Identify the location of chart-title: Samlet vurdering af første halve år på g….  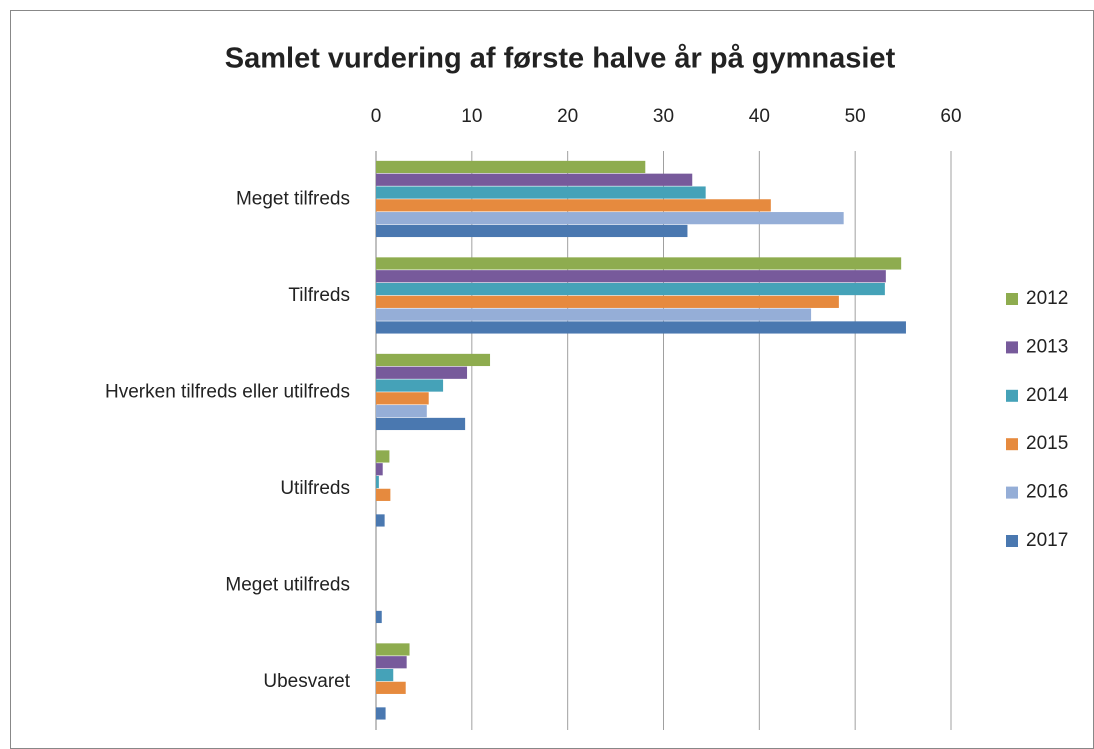
(560, 59).